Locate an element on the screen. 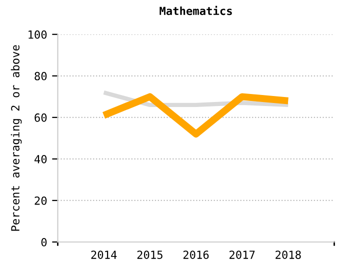 The height and width of the screenshot is (275, 350). y-tick-label: 40 is located at coordinates (40, 159).